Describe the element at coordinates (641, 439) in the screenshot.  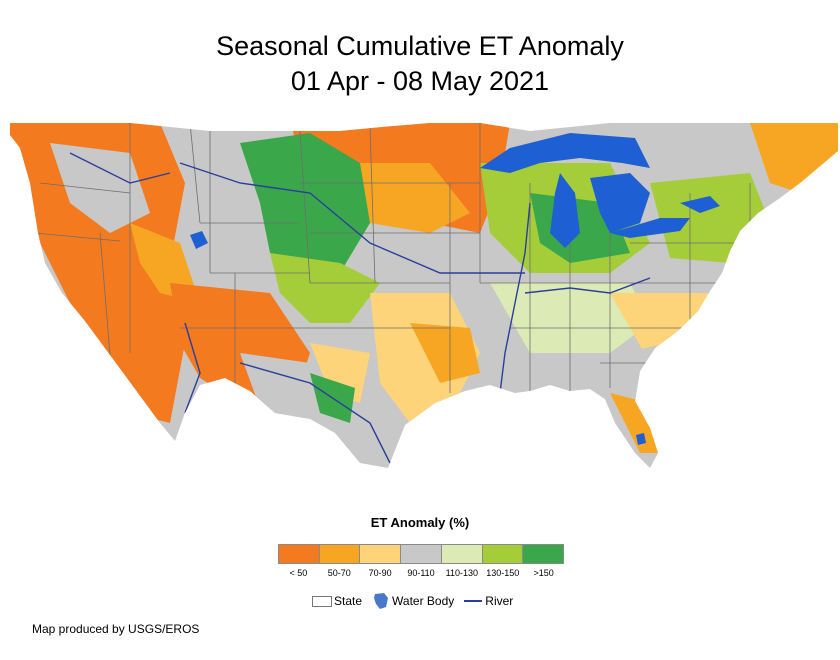
I see `lake-okeechobee` at that location.